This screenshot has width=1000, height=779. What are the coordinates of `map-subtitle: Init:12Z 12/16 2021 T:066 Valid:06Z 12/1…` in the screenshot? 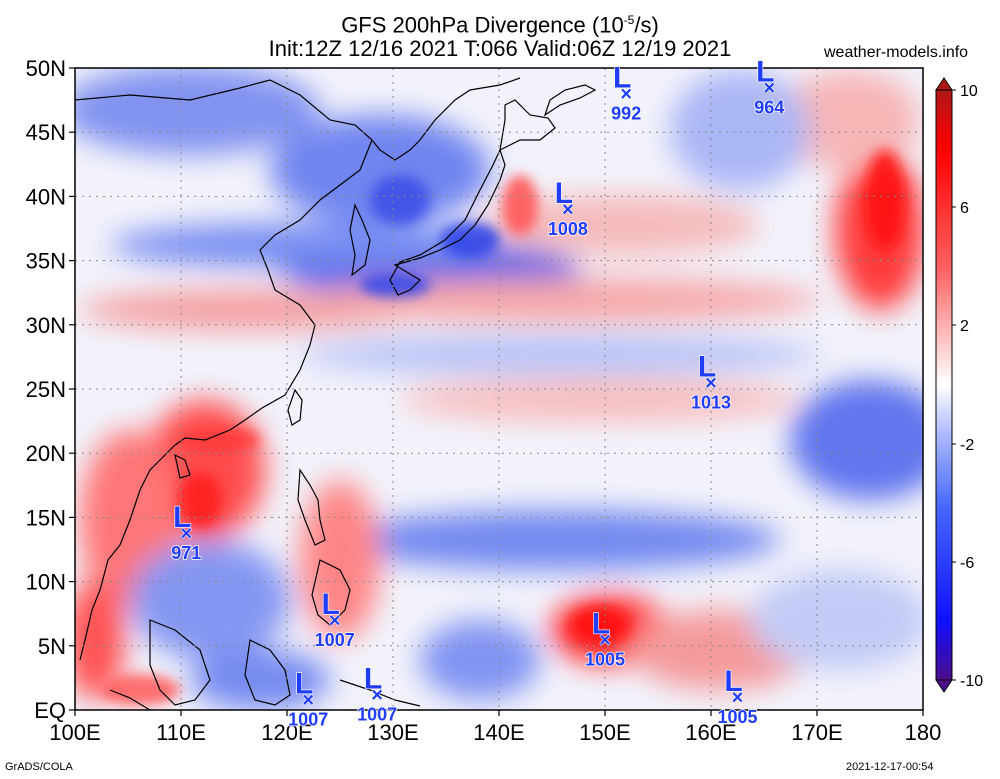 It's located at (500, 48).